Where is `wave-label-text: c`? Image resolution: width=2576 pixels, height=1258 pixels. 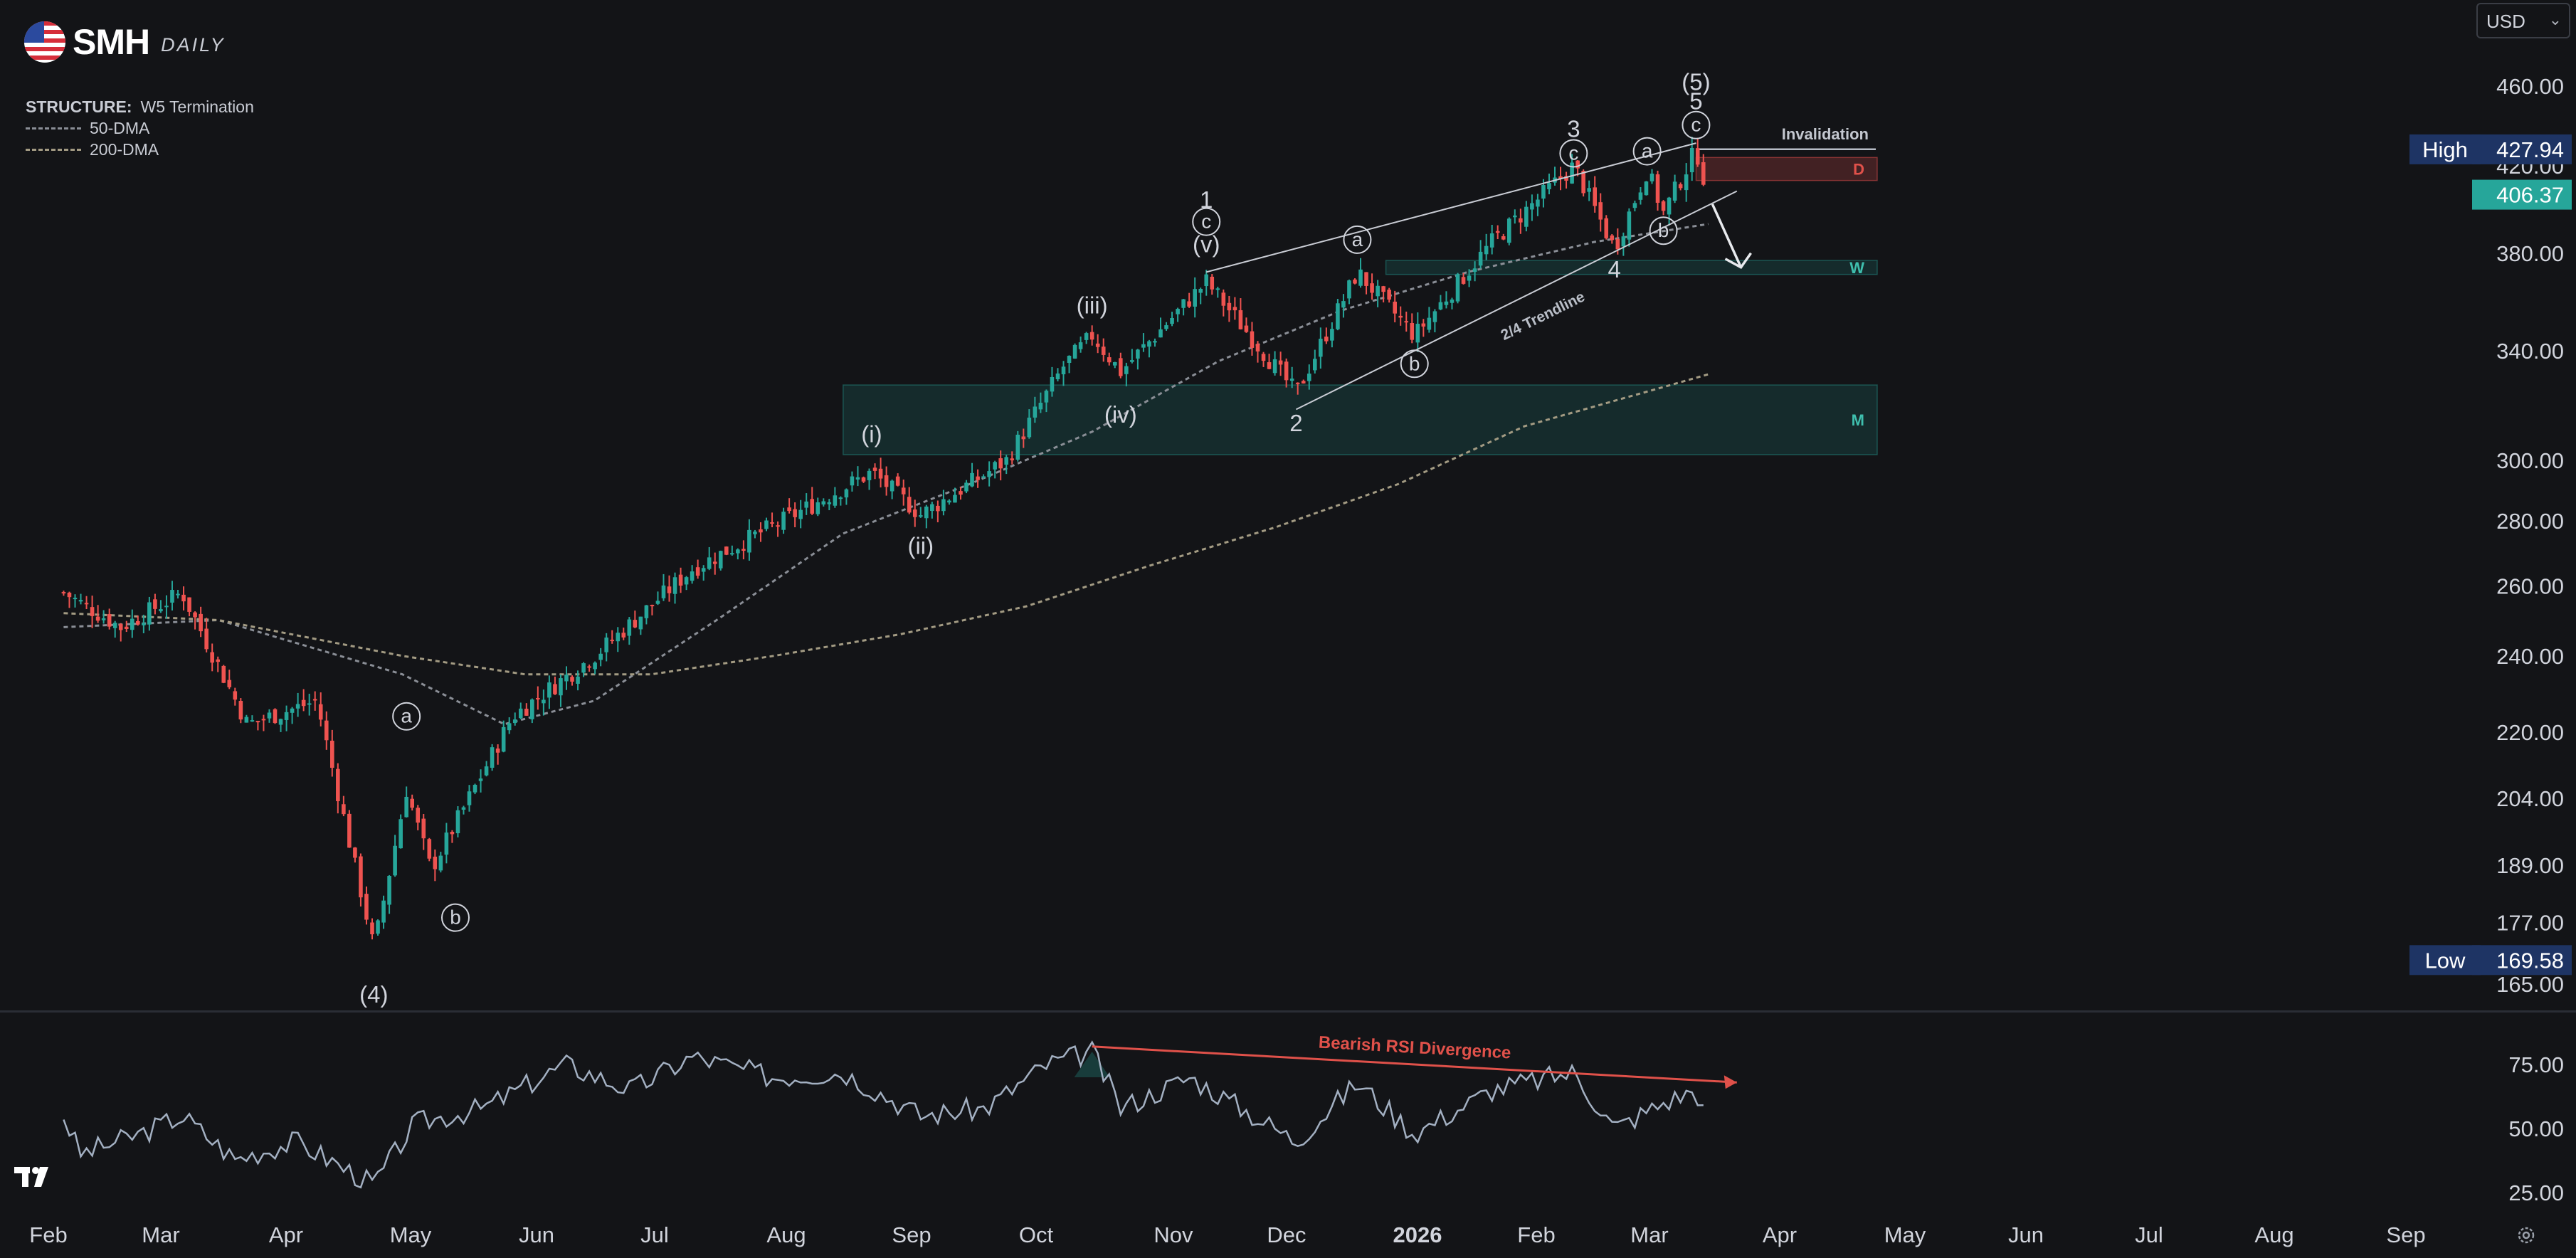 wave-label-text: c is located at coordinates (1696, 125).